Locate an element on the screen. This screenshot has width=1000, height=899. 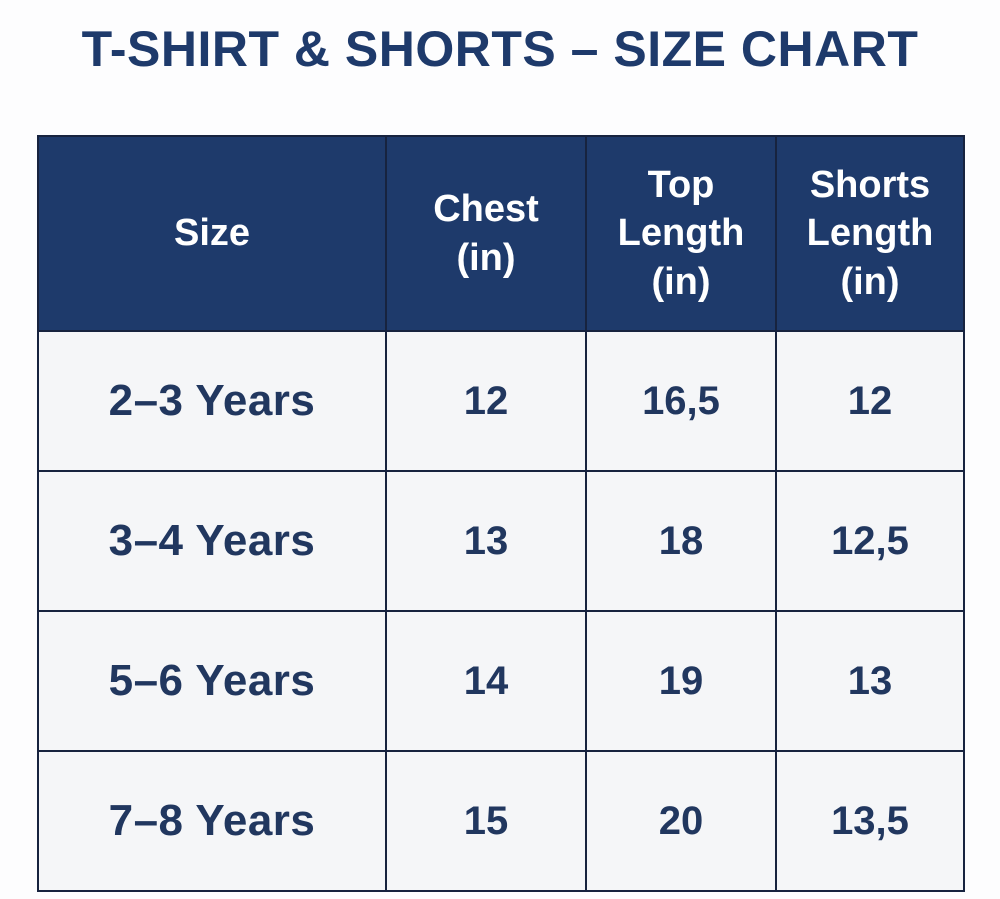
size-cell: 7–8 Years is located at coordinates (212, 821).